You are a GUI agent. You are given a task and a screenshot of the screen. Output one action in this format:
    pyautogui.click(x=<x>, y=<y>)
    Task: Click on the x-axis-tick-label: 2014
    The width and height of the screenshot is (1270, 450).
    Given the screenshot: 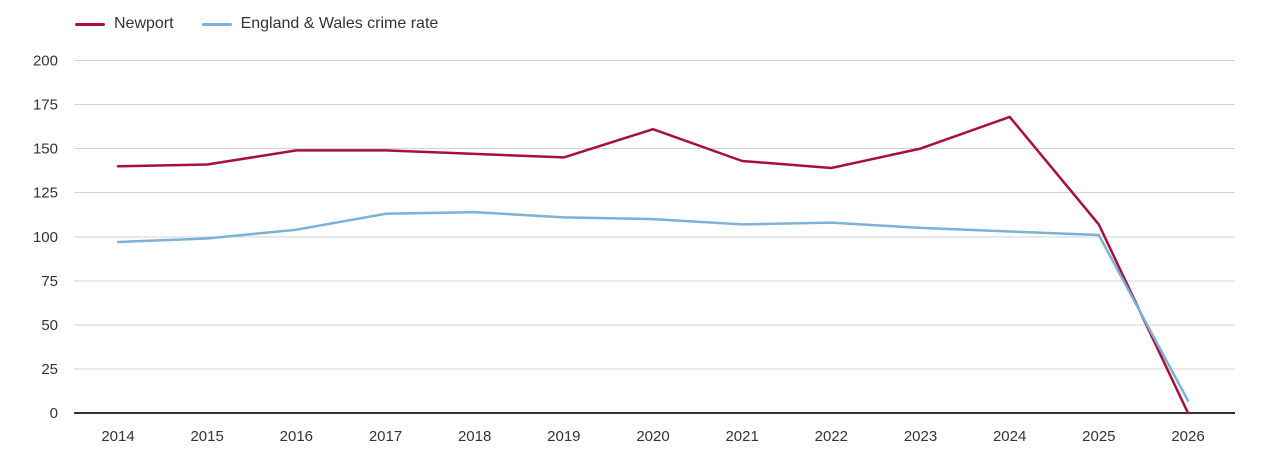 What is the action you would take?
    pyautogui.click(x=117, y=436)
    